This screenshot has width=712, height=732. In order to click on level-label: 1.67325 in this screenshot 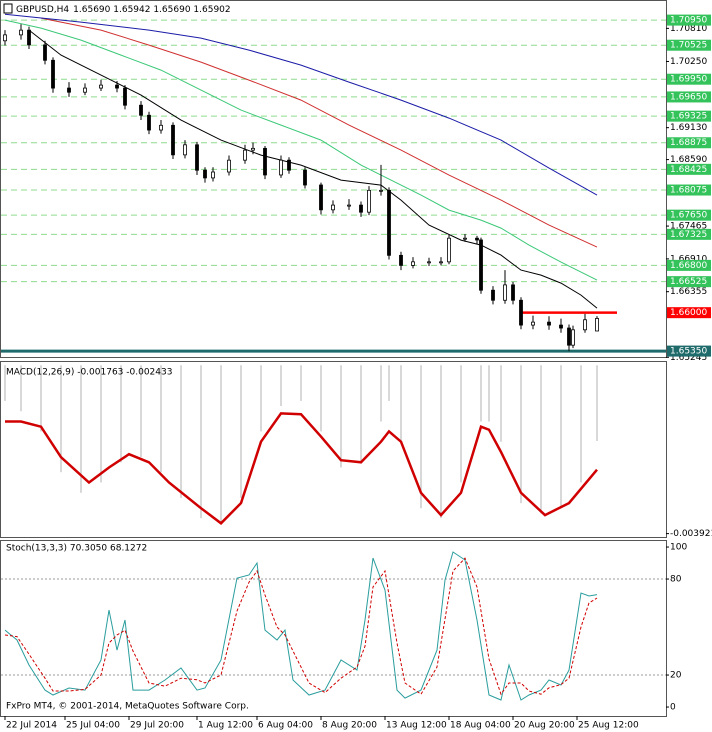, I will do `click(688, 235)`.